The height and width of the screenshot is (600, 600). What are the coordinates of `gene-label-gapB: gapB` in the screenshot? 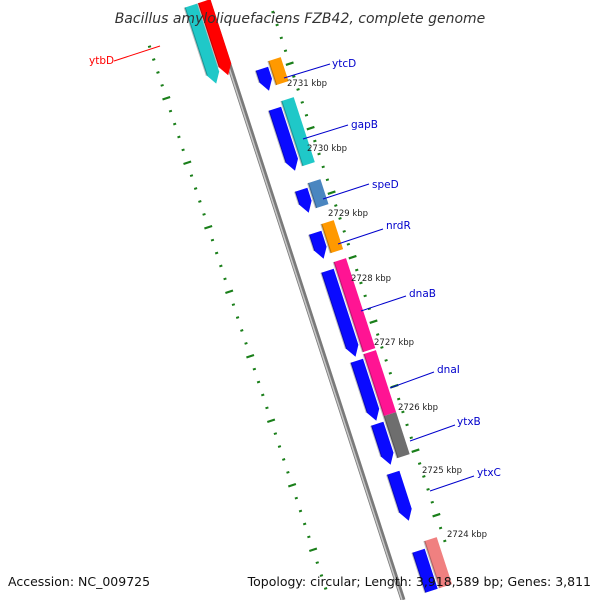 It's located at (364, 125).